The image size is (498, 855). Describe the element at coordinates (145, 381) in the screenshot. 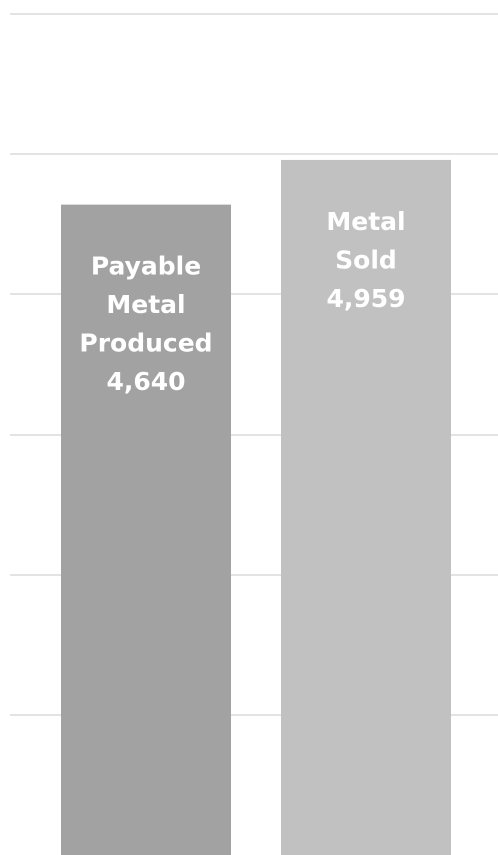

I see `data-label-line: 4,640` at that location.